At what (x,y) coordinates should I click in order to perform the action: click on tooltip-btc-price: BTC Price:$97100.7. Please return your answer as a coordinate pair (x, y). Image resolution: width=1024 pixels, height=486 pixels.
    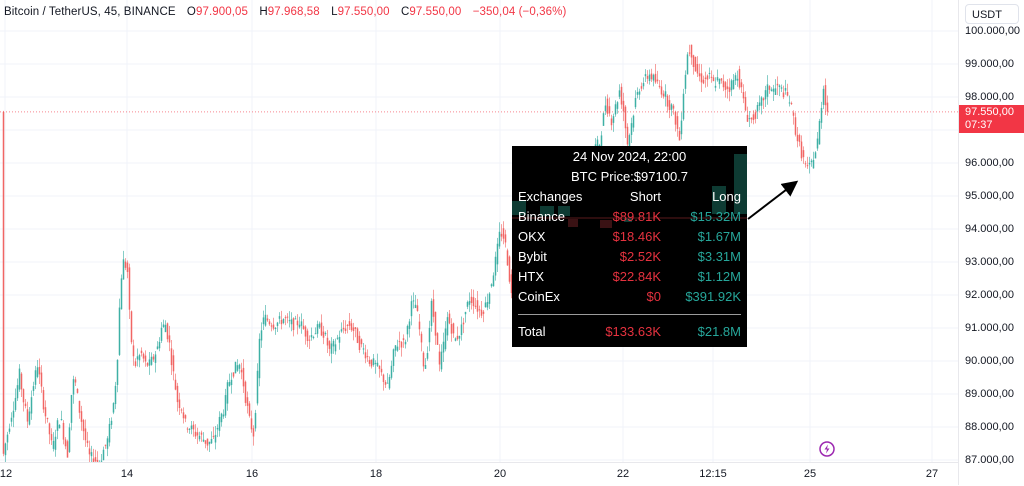
    Looking at the image, I should click on (629, 176).